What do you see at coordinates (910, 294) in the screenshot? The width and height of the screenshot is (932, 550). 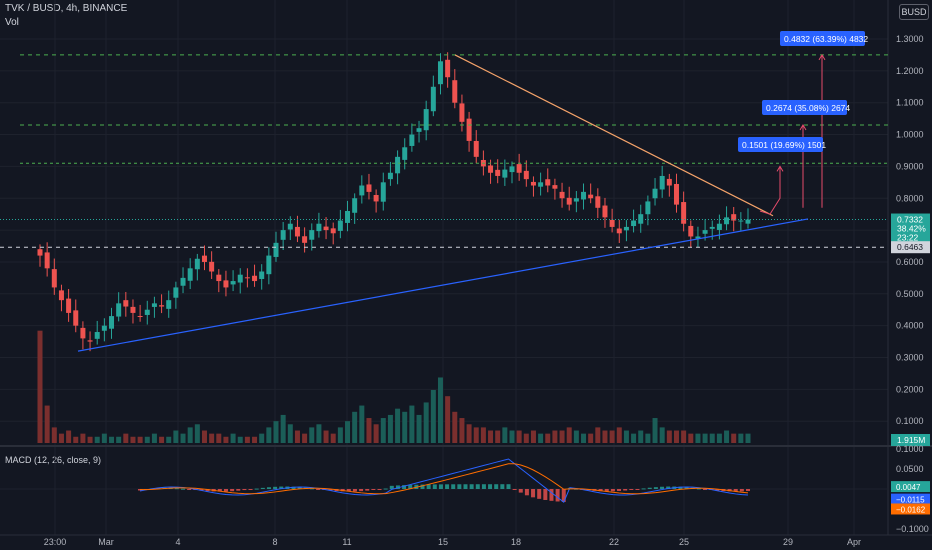 I see `price-axis-tick: 0.5000` at bounding box center [910, 294].